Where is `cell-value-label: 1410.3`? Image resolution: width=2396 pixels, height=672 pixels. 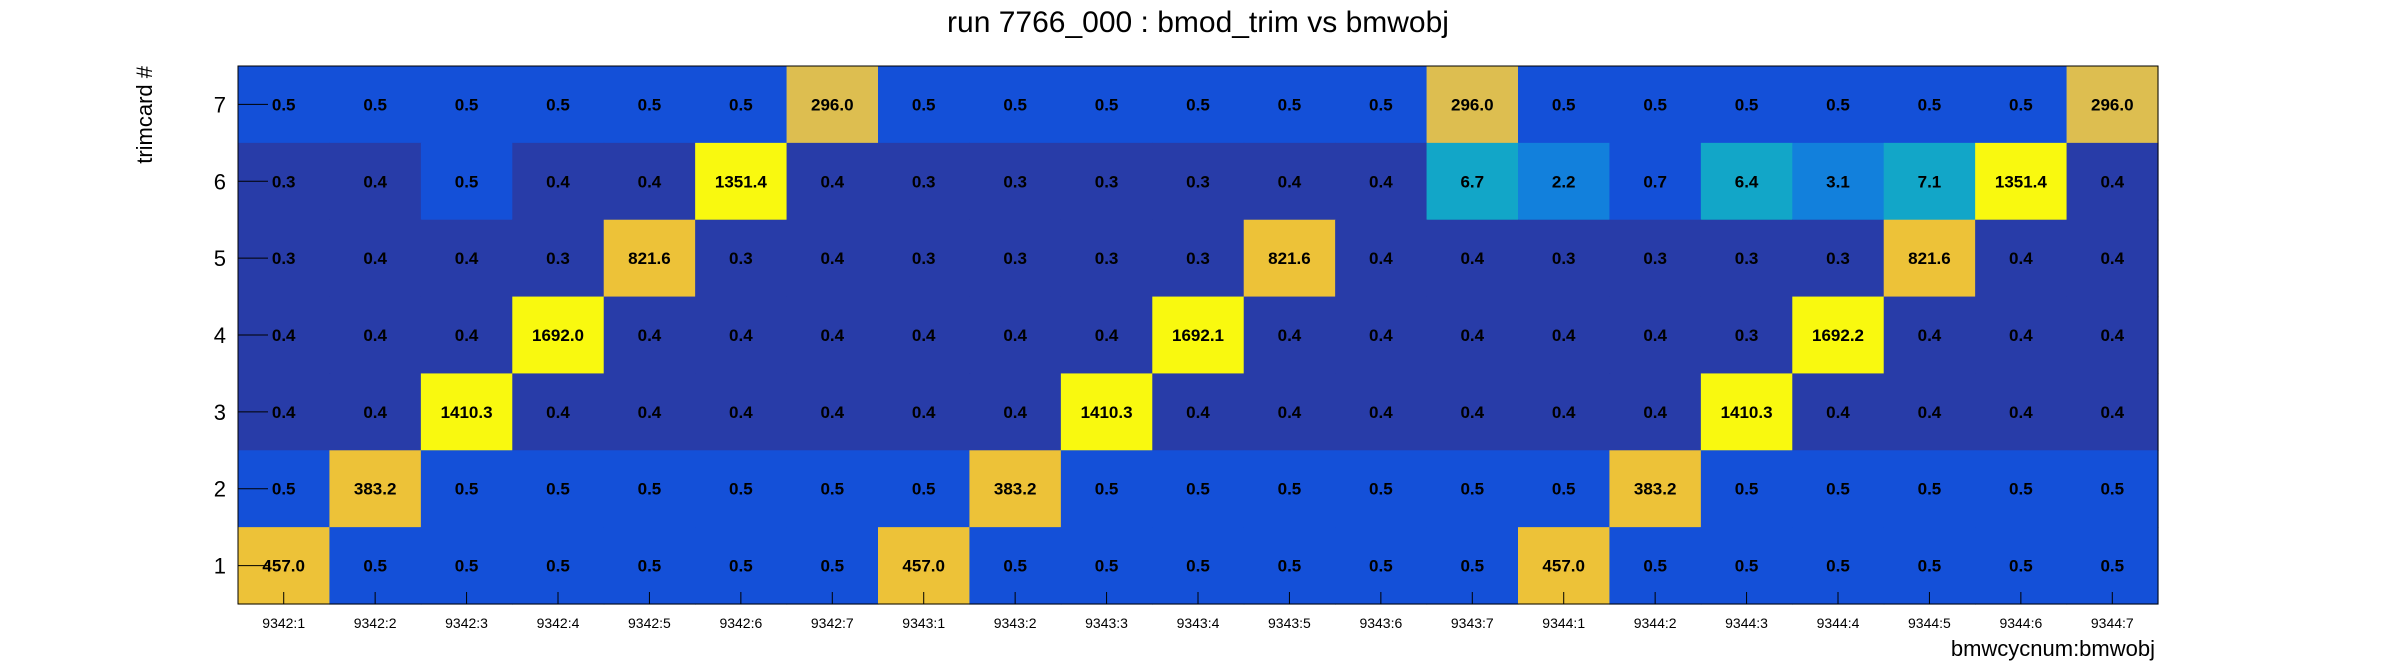 cell-value-label: 1410.3 is located at coordinates (1747, 412).